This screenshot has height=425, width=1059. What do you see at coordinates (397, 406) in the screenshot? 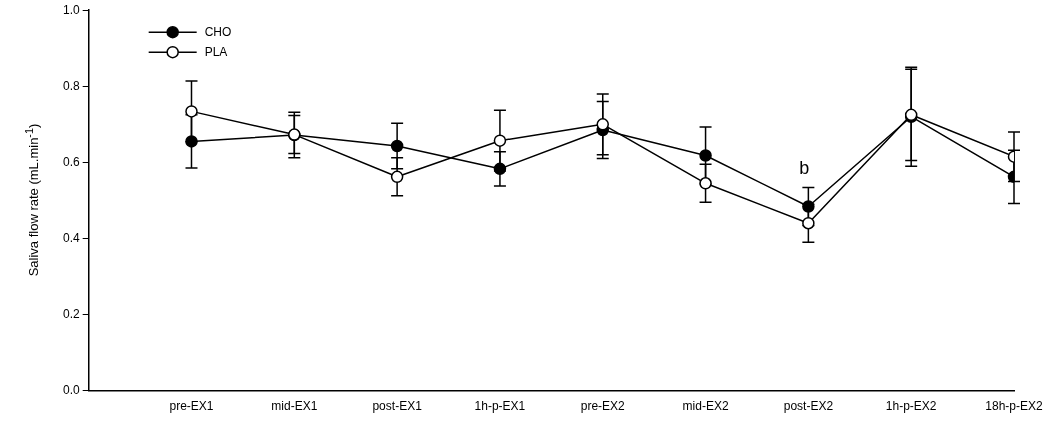
I see `x-tick-label: post-EX1` at bounding box center [397, 406].